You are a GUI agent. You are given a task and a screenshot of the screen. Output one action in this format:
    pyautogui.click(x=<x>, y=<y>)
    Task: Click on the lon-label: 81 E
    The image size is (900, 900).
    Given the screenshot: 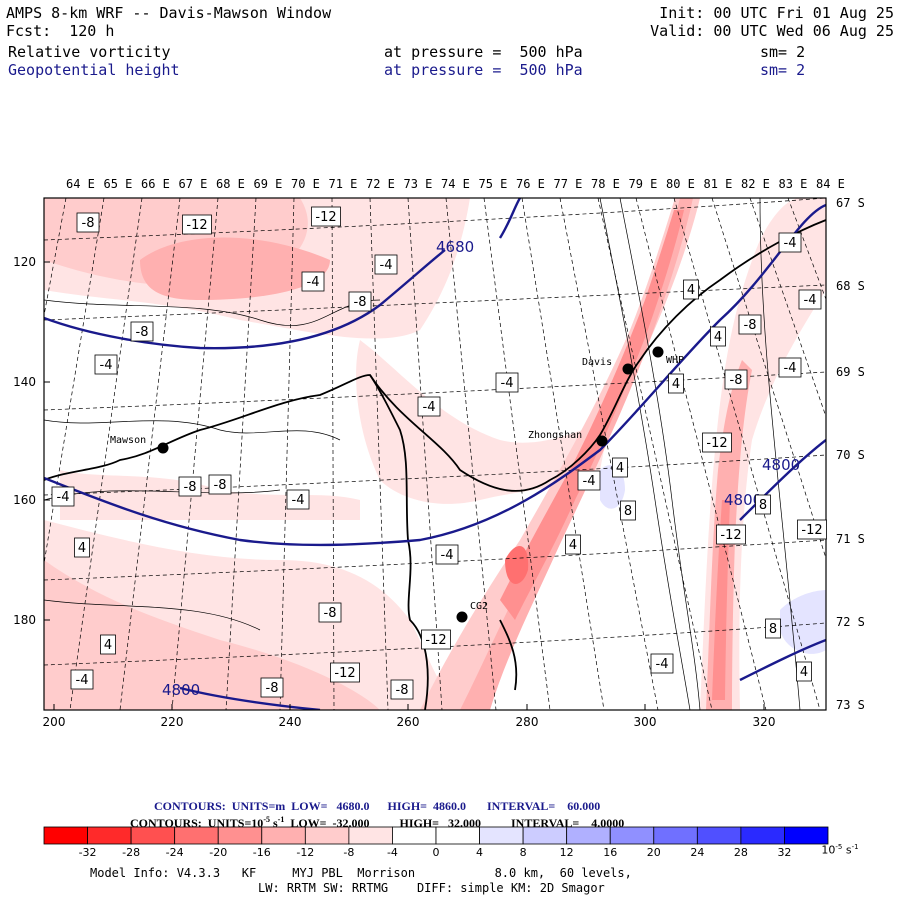 What is the action you would take?
    pyautogui.click(x=718, y=184)
    